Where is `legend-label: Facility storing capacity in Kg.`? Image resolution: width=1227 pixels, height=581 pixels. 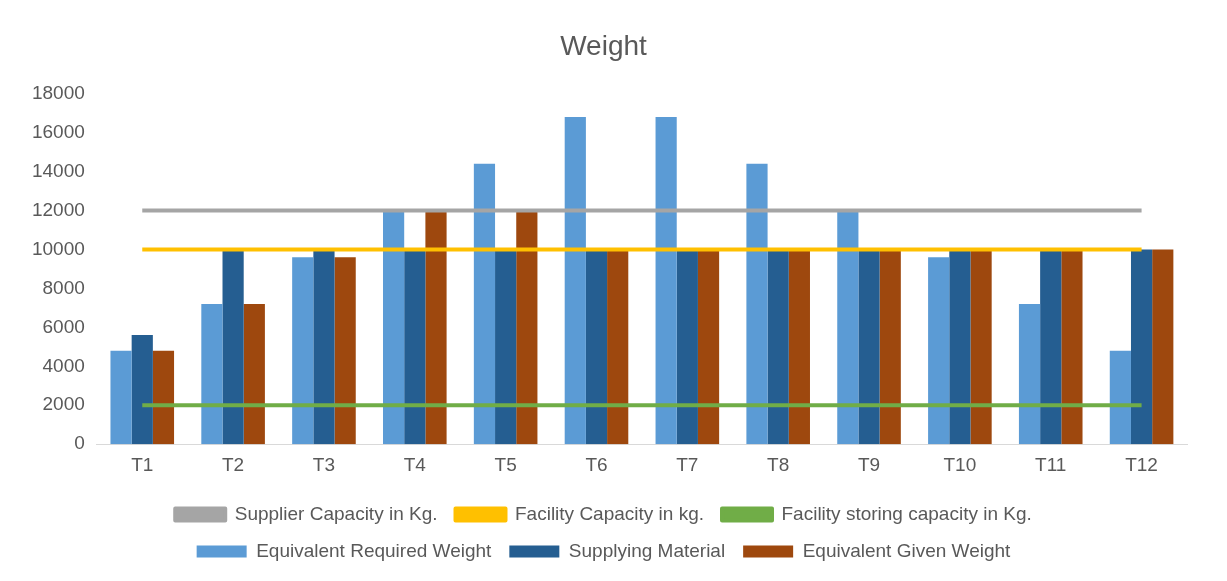
legend-label: Facility storing capacity in Kg. is located at coordinates (906, 513).